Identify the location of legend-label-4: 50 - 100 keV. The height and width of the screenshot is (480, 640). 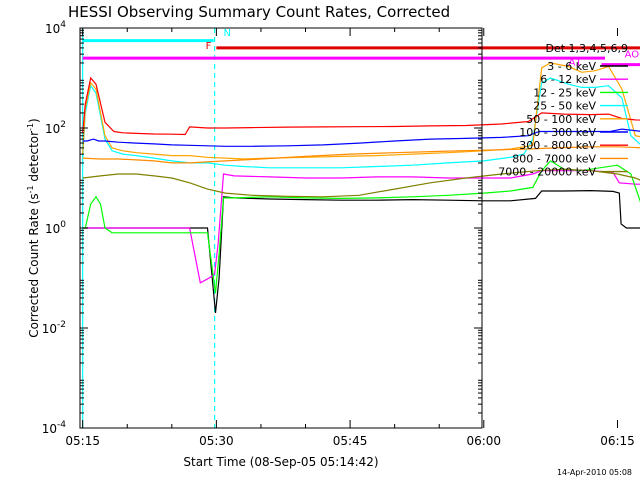
(561, 119).